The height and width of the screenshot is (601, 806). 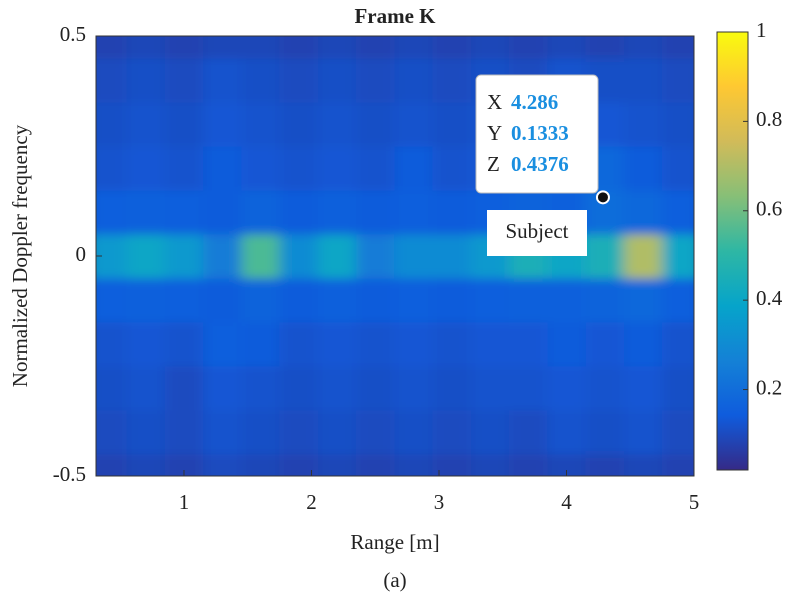 What do you see at coordinates (566, 502) in the screenshot?
I see `x-tick-label: 4` at bounding box center [566, 502].